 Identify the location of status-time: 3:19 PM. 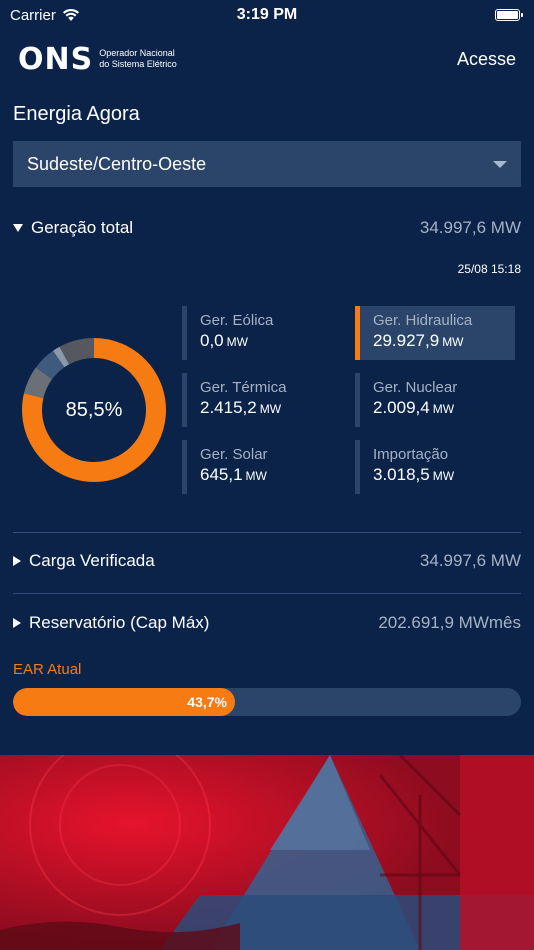
(267, 14).